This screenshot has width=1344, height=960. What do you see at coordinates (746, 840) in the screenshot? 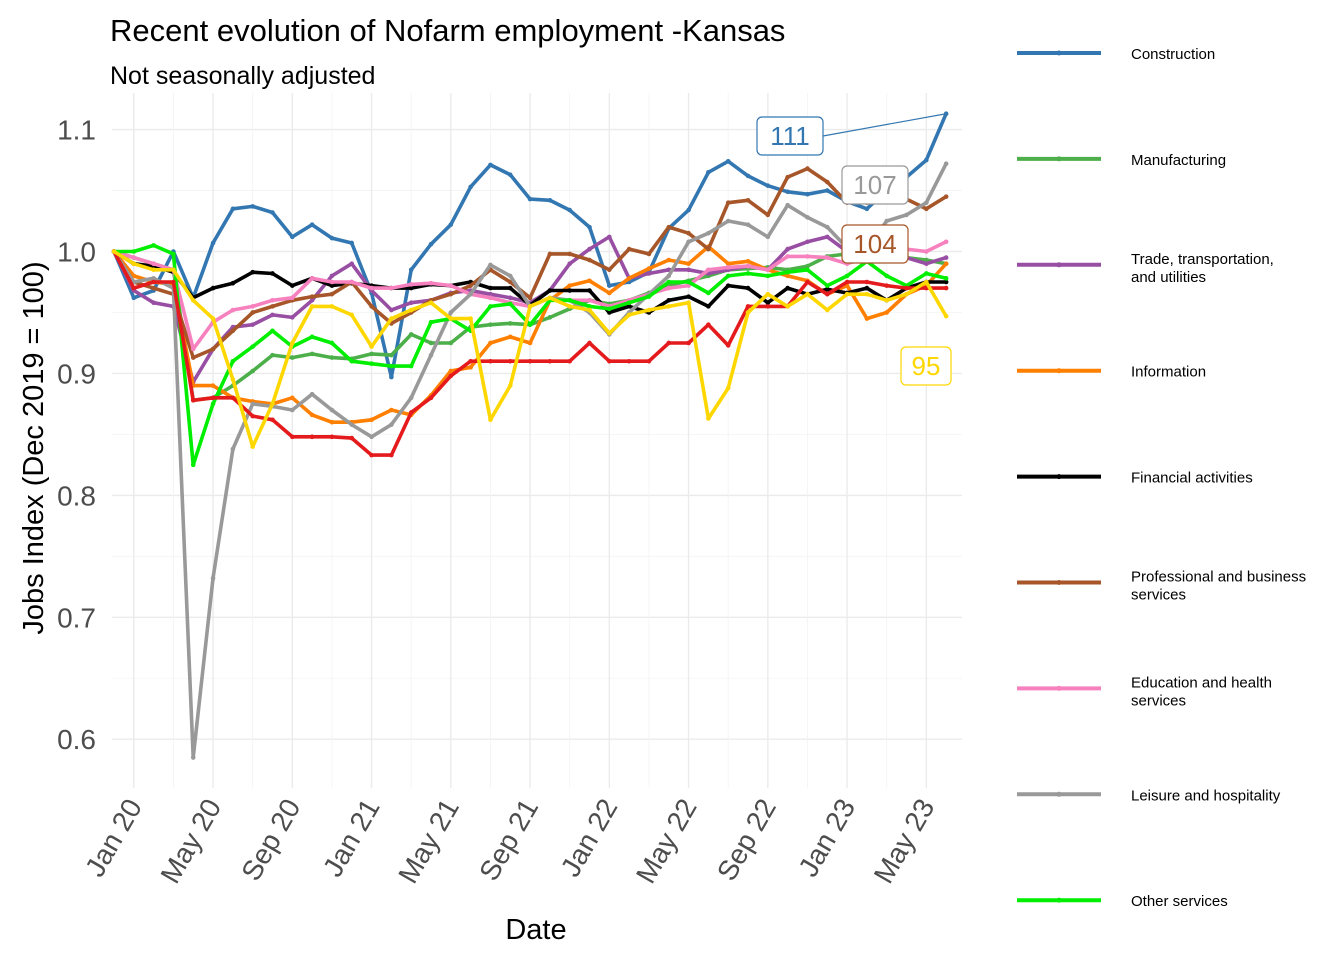
I see `x-tick-label: Sep 22` at bounding box center [746, 840].